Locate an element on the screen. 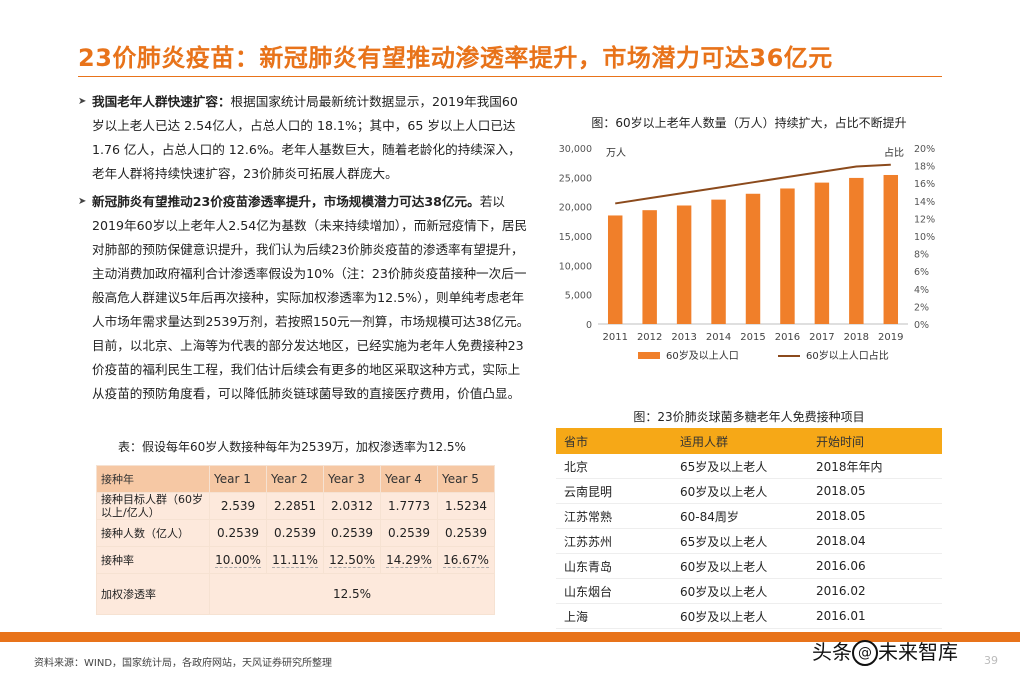 The height and width of the screenshot is (680, 1020). table-cell: 14.29% is located at coordinates (409, 560).